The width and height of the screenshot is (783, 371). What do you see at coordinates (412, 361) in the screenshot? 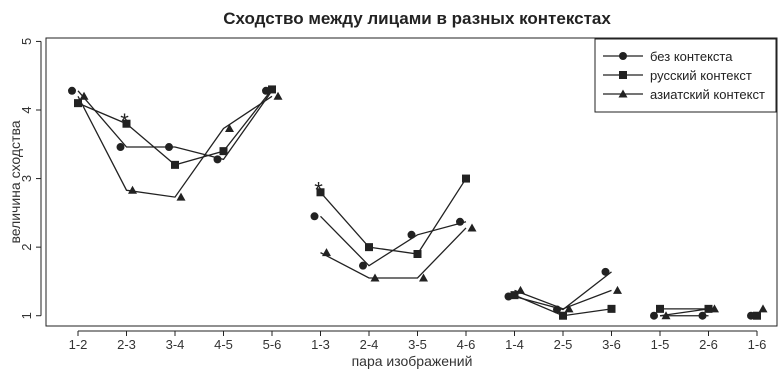
I see `x-axis-label: пара изображений` at bounding box center [412, 361].